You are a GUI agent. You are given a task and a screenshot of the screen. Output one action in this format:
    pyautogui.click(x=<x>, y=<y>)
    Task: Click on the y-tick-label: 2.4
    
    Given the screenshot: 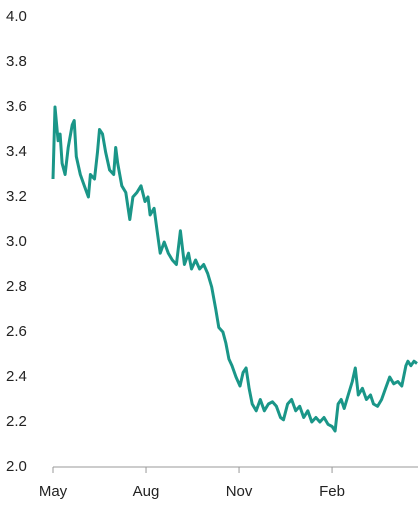 What is the action you would take?
    pyautogui.click(x=16, y=376)
    